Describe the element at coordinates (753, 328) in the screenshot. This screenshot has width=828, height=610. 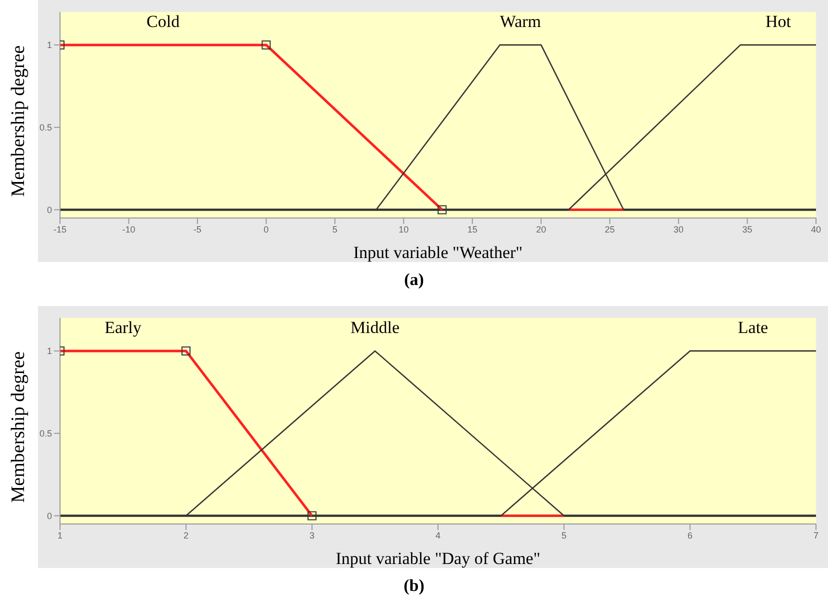
I see `series-label: Late` at that location.